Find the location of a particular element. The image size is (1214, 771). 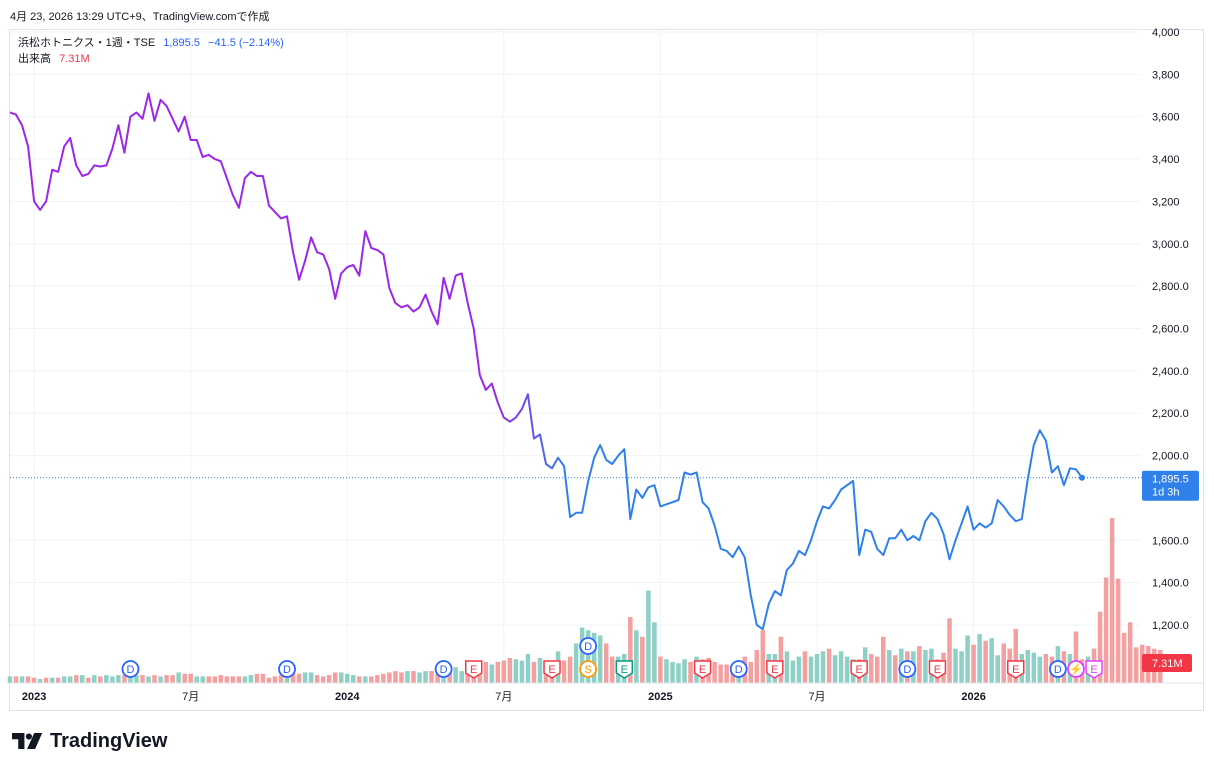

tradingview-logo: TradingView is located at coordinates (89, 741).